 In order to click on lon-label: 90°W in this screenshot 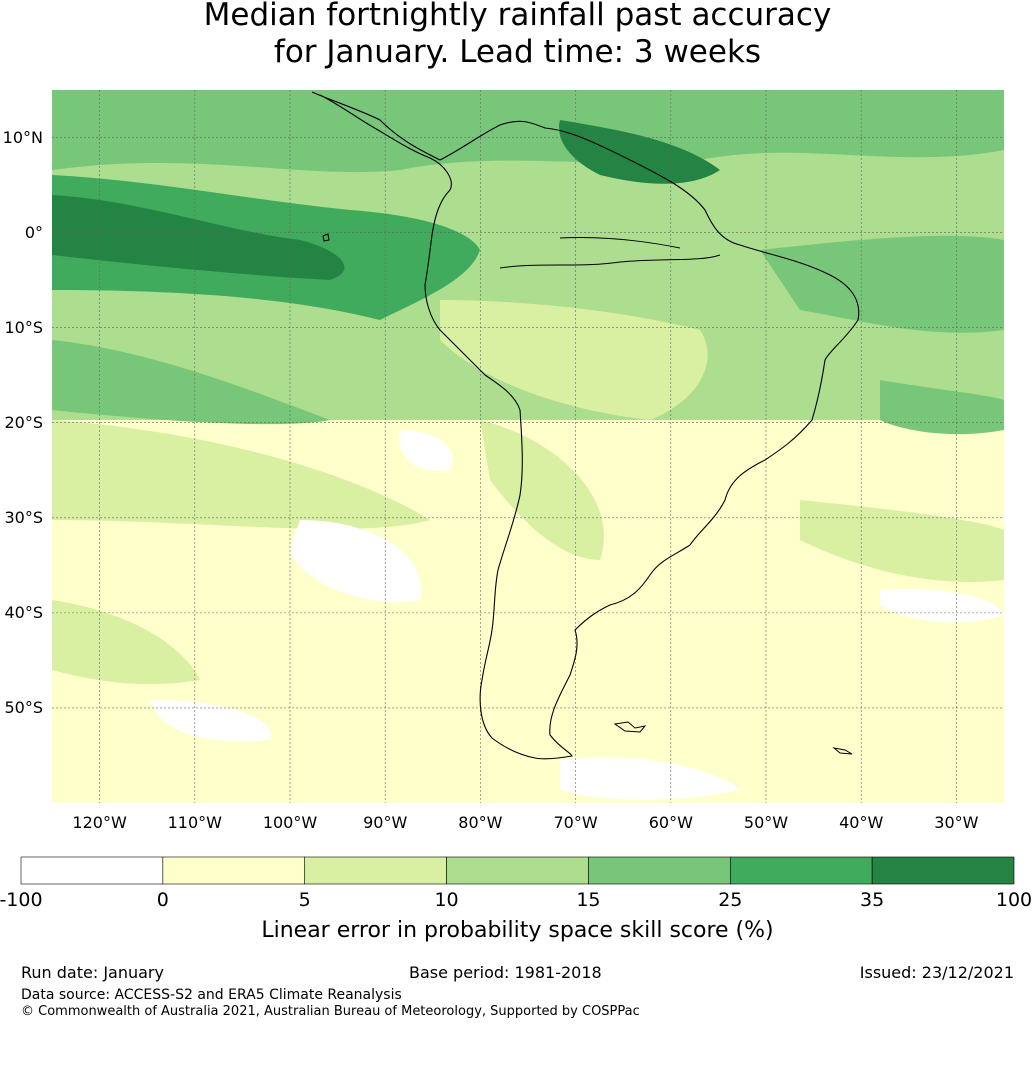, I will do `click(385, 822)`.